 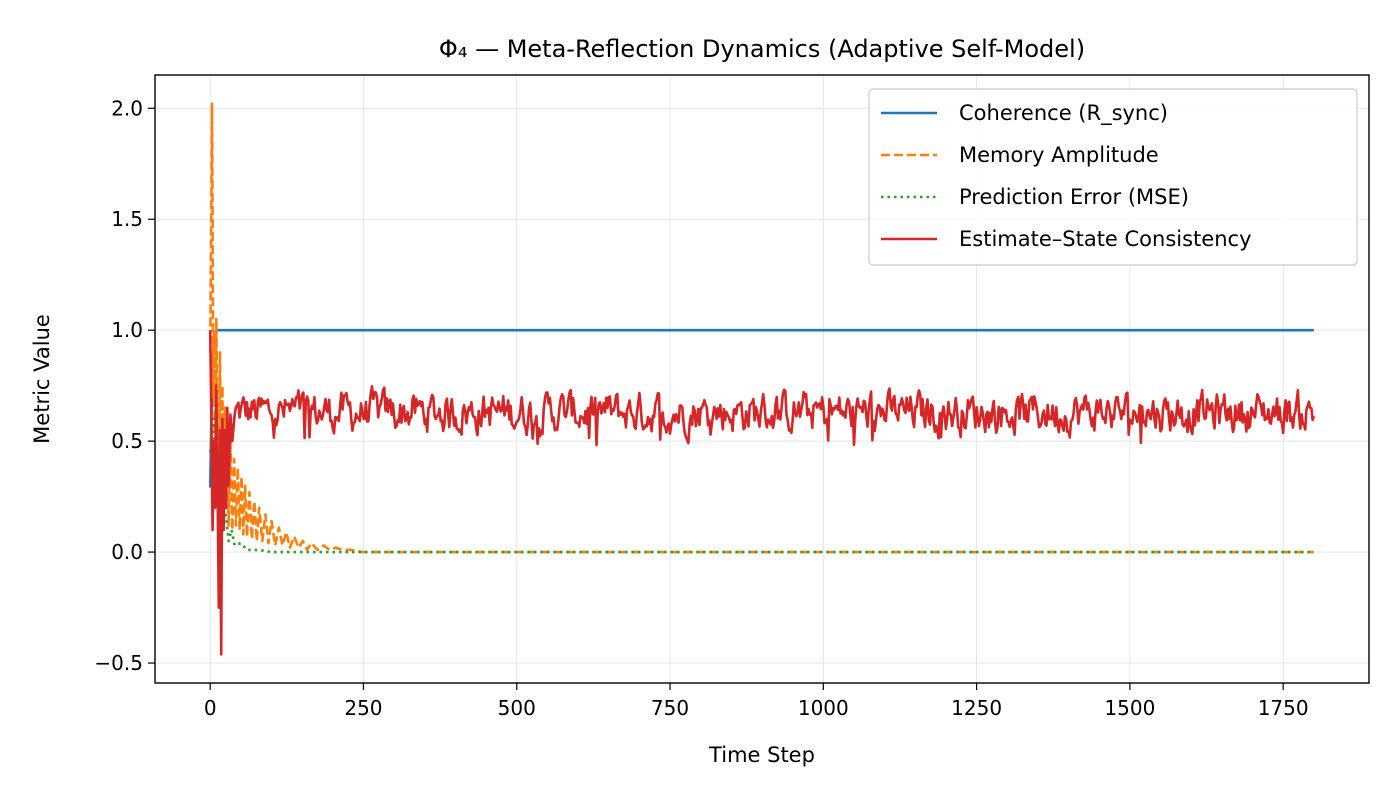 What do you see at coordinates (363, 708) in the screenshot?
I see `x-tick-label: 250` at bounding box center [363, 708].